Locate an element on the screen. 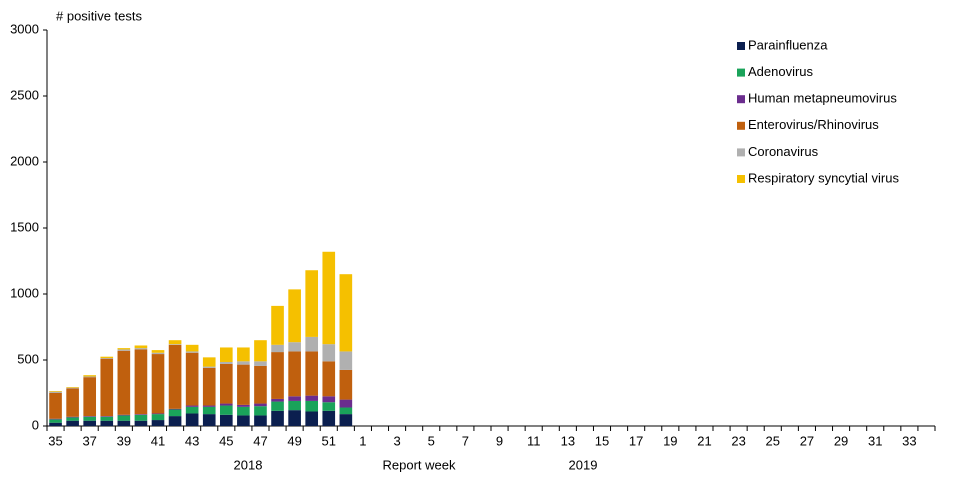 Image resolution: width=962 pixels, height=480 pixels. x-tick-label: 49 is located at coordinates (294, 440).